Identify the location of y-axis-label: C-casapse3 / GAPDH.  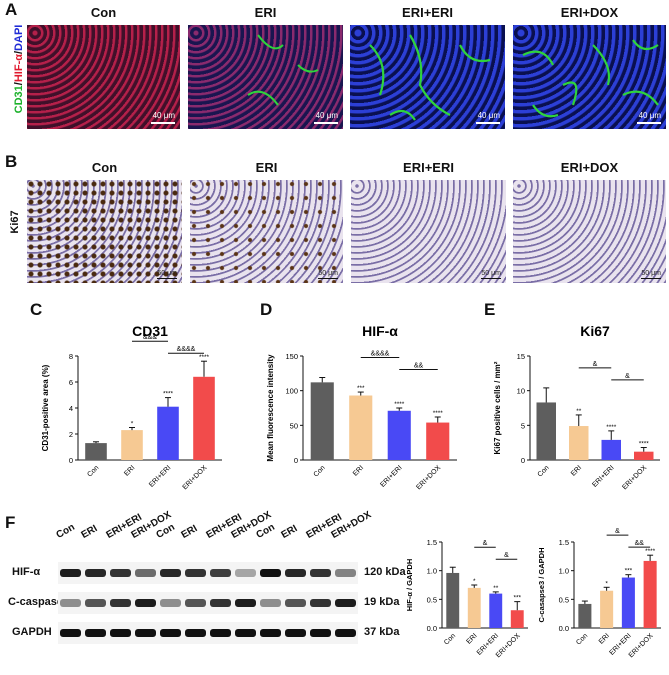
(541, 584).